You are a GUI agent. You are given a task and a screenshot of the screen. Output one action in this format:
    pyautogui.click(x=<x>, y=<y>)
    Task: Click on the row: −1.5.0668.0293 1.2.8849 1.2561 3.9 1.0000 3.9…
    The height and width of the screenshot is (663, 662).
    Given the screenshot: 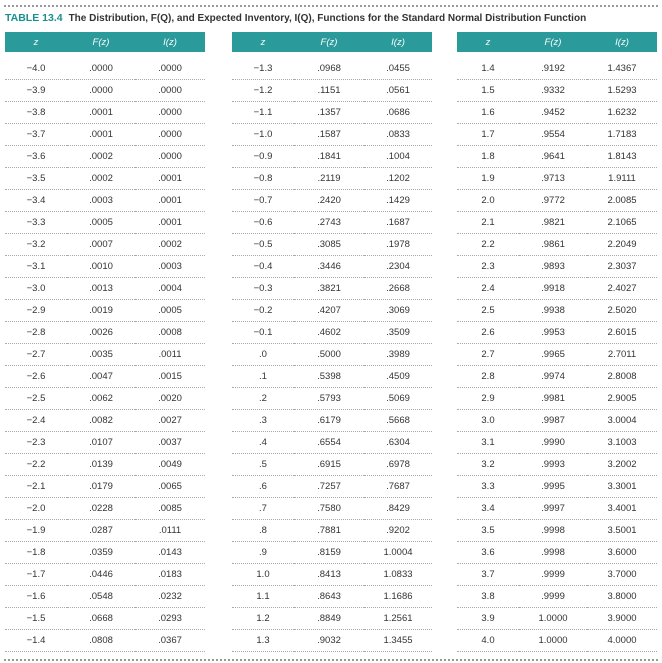 What is the action you would take?
    pyautogui.click(x=331, y=618)
    